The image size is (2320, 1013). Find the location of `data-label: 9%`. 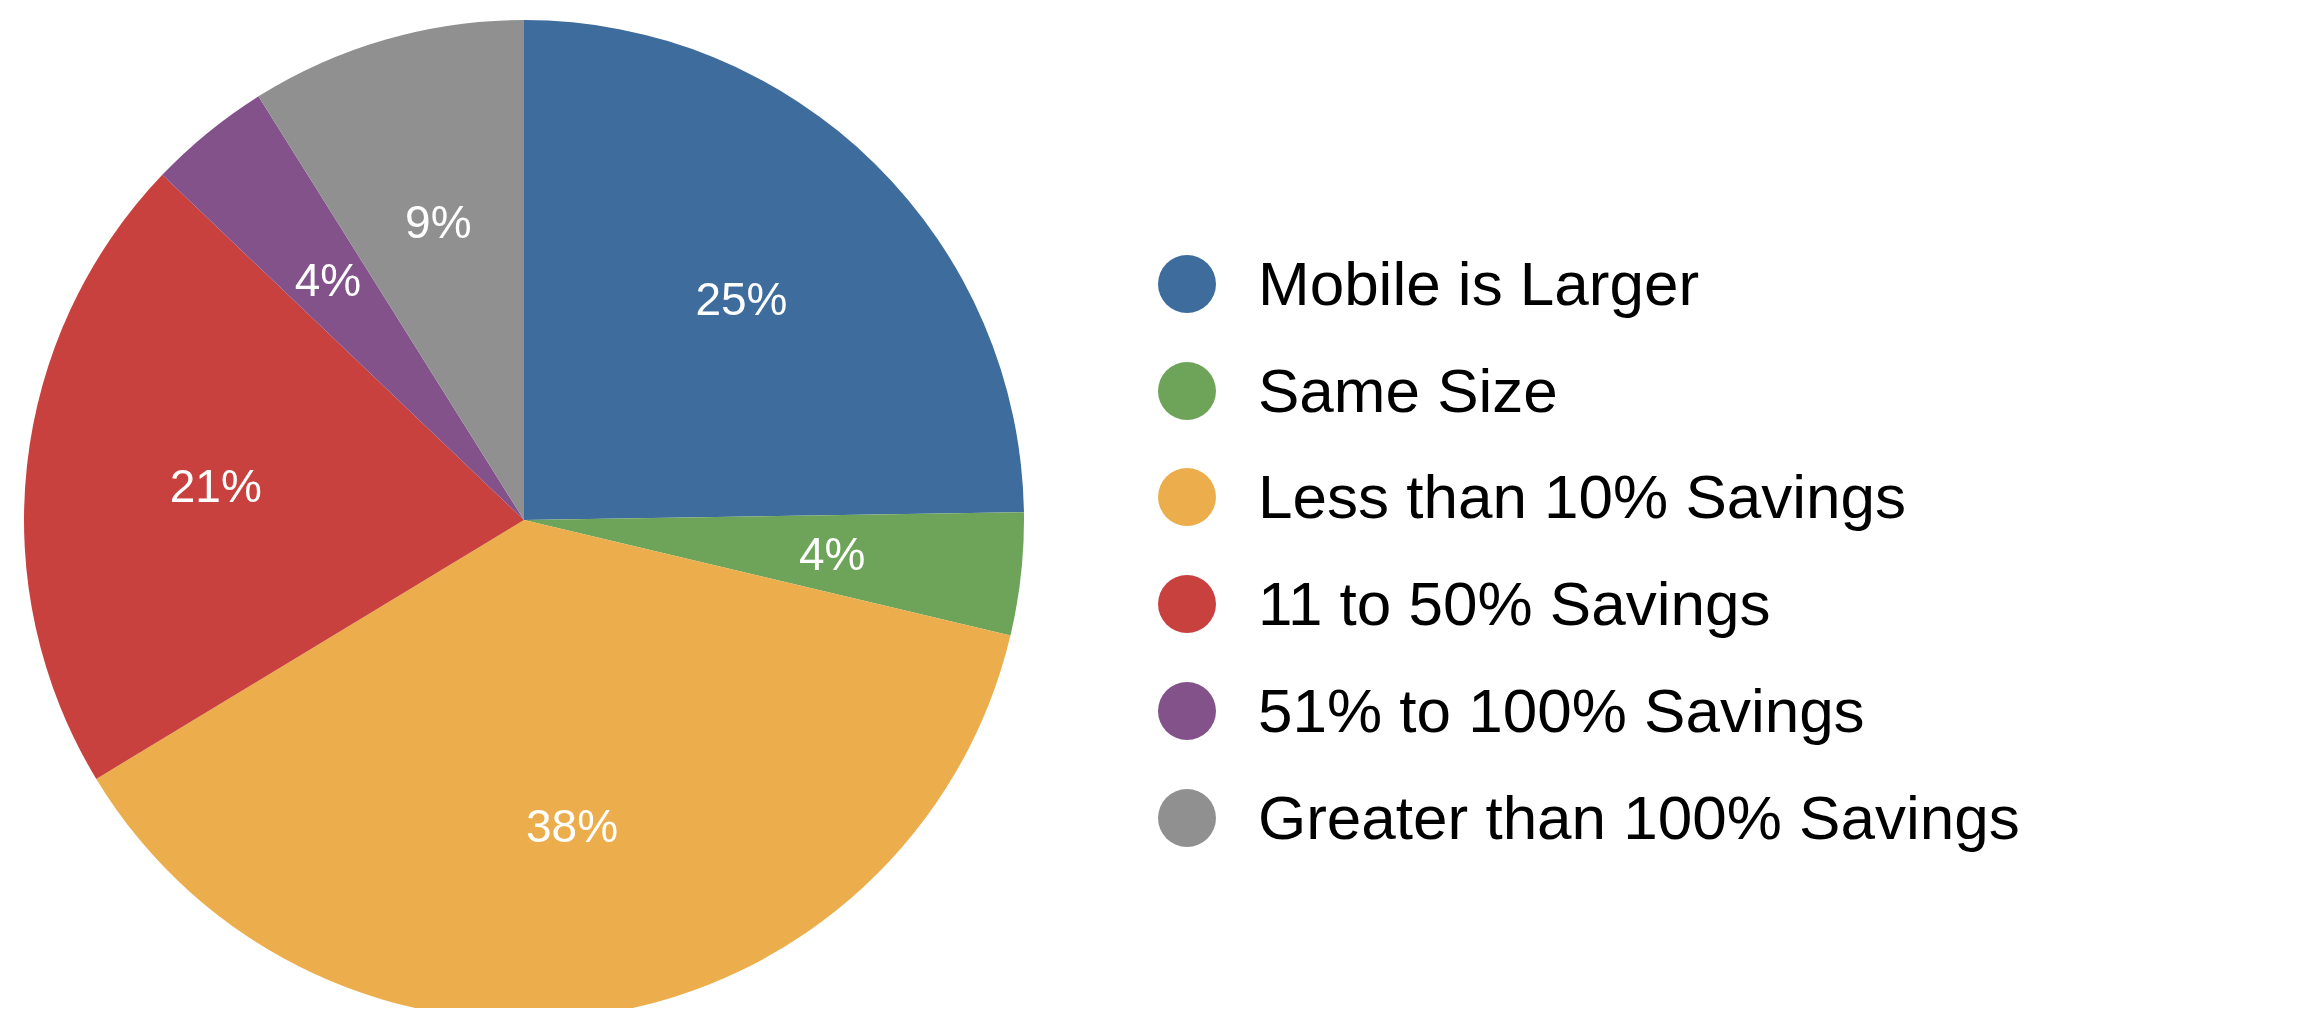

data-label: 9% is located at coordinates (438, 222).